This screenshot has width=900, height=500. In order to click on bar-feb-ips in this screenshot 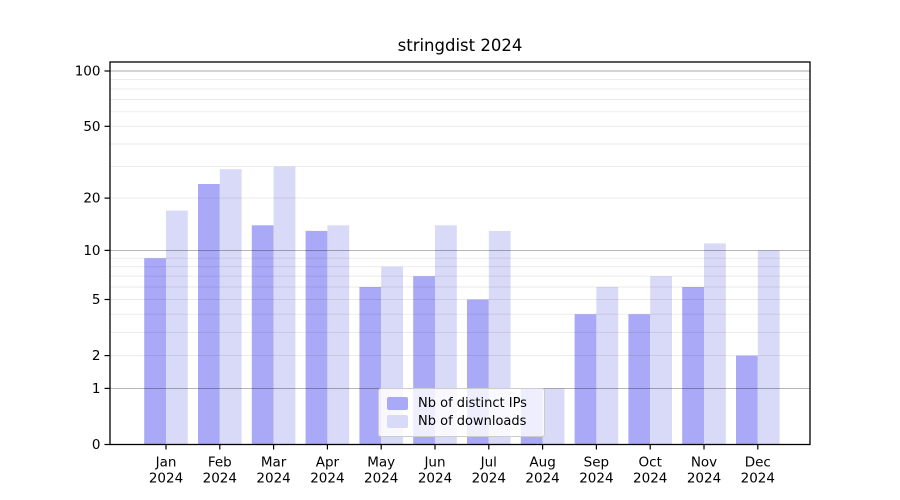, I will do `click(209, 314)`.